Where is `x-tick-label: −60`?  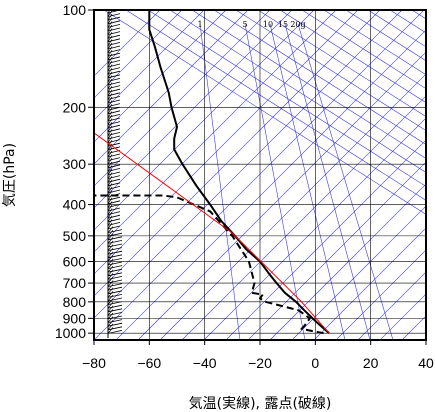 x-tick-label: −60 is located at coordinates (149, 363).